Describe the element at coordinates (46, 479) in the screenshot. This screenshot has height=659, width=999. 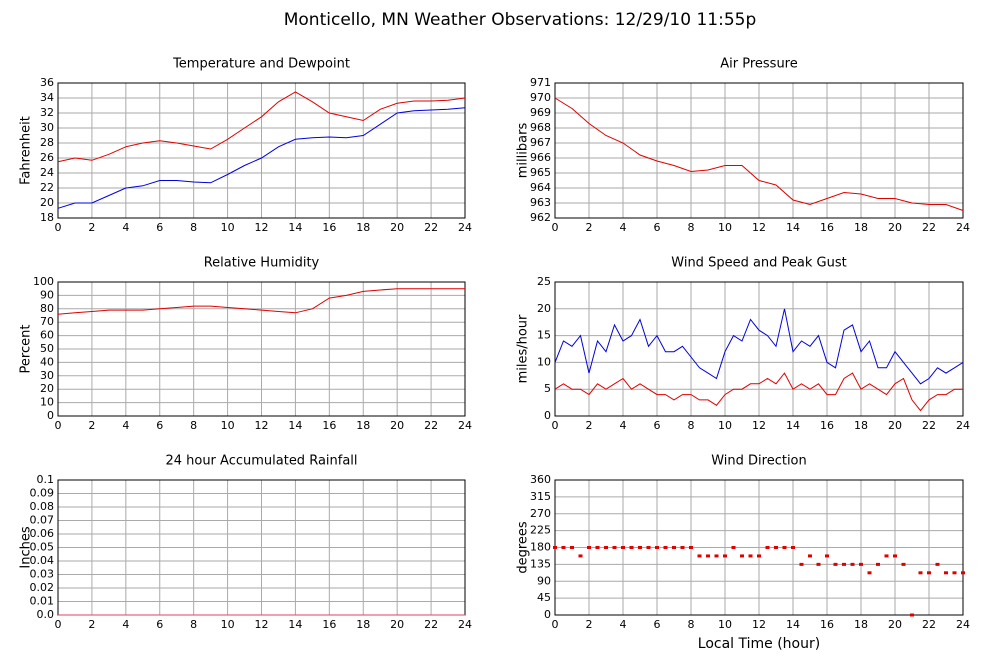
I see `y-tick-label: 0.1` at that location.